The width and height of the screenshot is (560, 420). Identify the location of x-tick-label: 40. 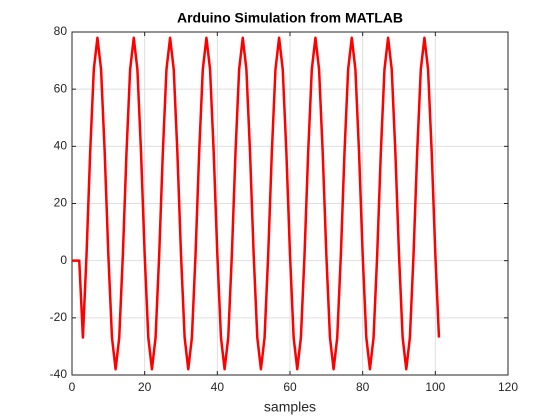
(218, 387).